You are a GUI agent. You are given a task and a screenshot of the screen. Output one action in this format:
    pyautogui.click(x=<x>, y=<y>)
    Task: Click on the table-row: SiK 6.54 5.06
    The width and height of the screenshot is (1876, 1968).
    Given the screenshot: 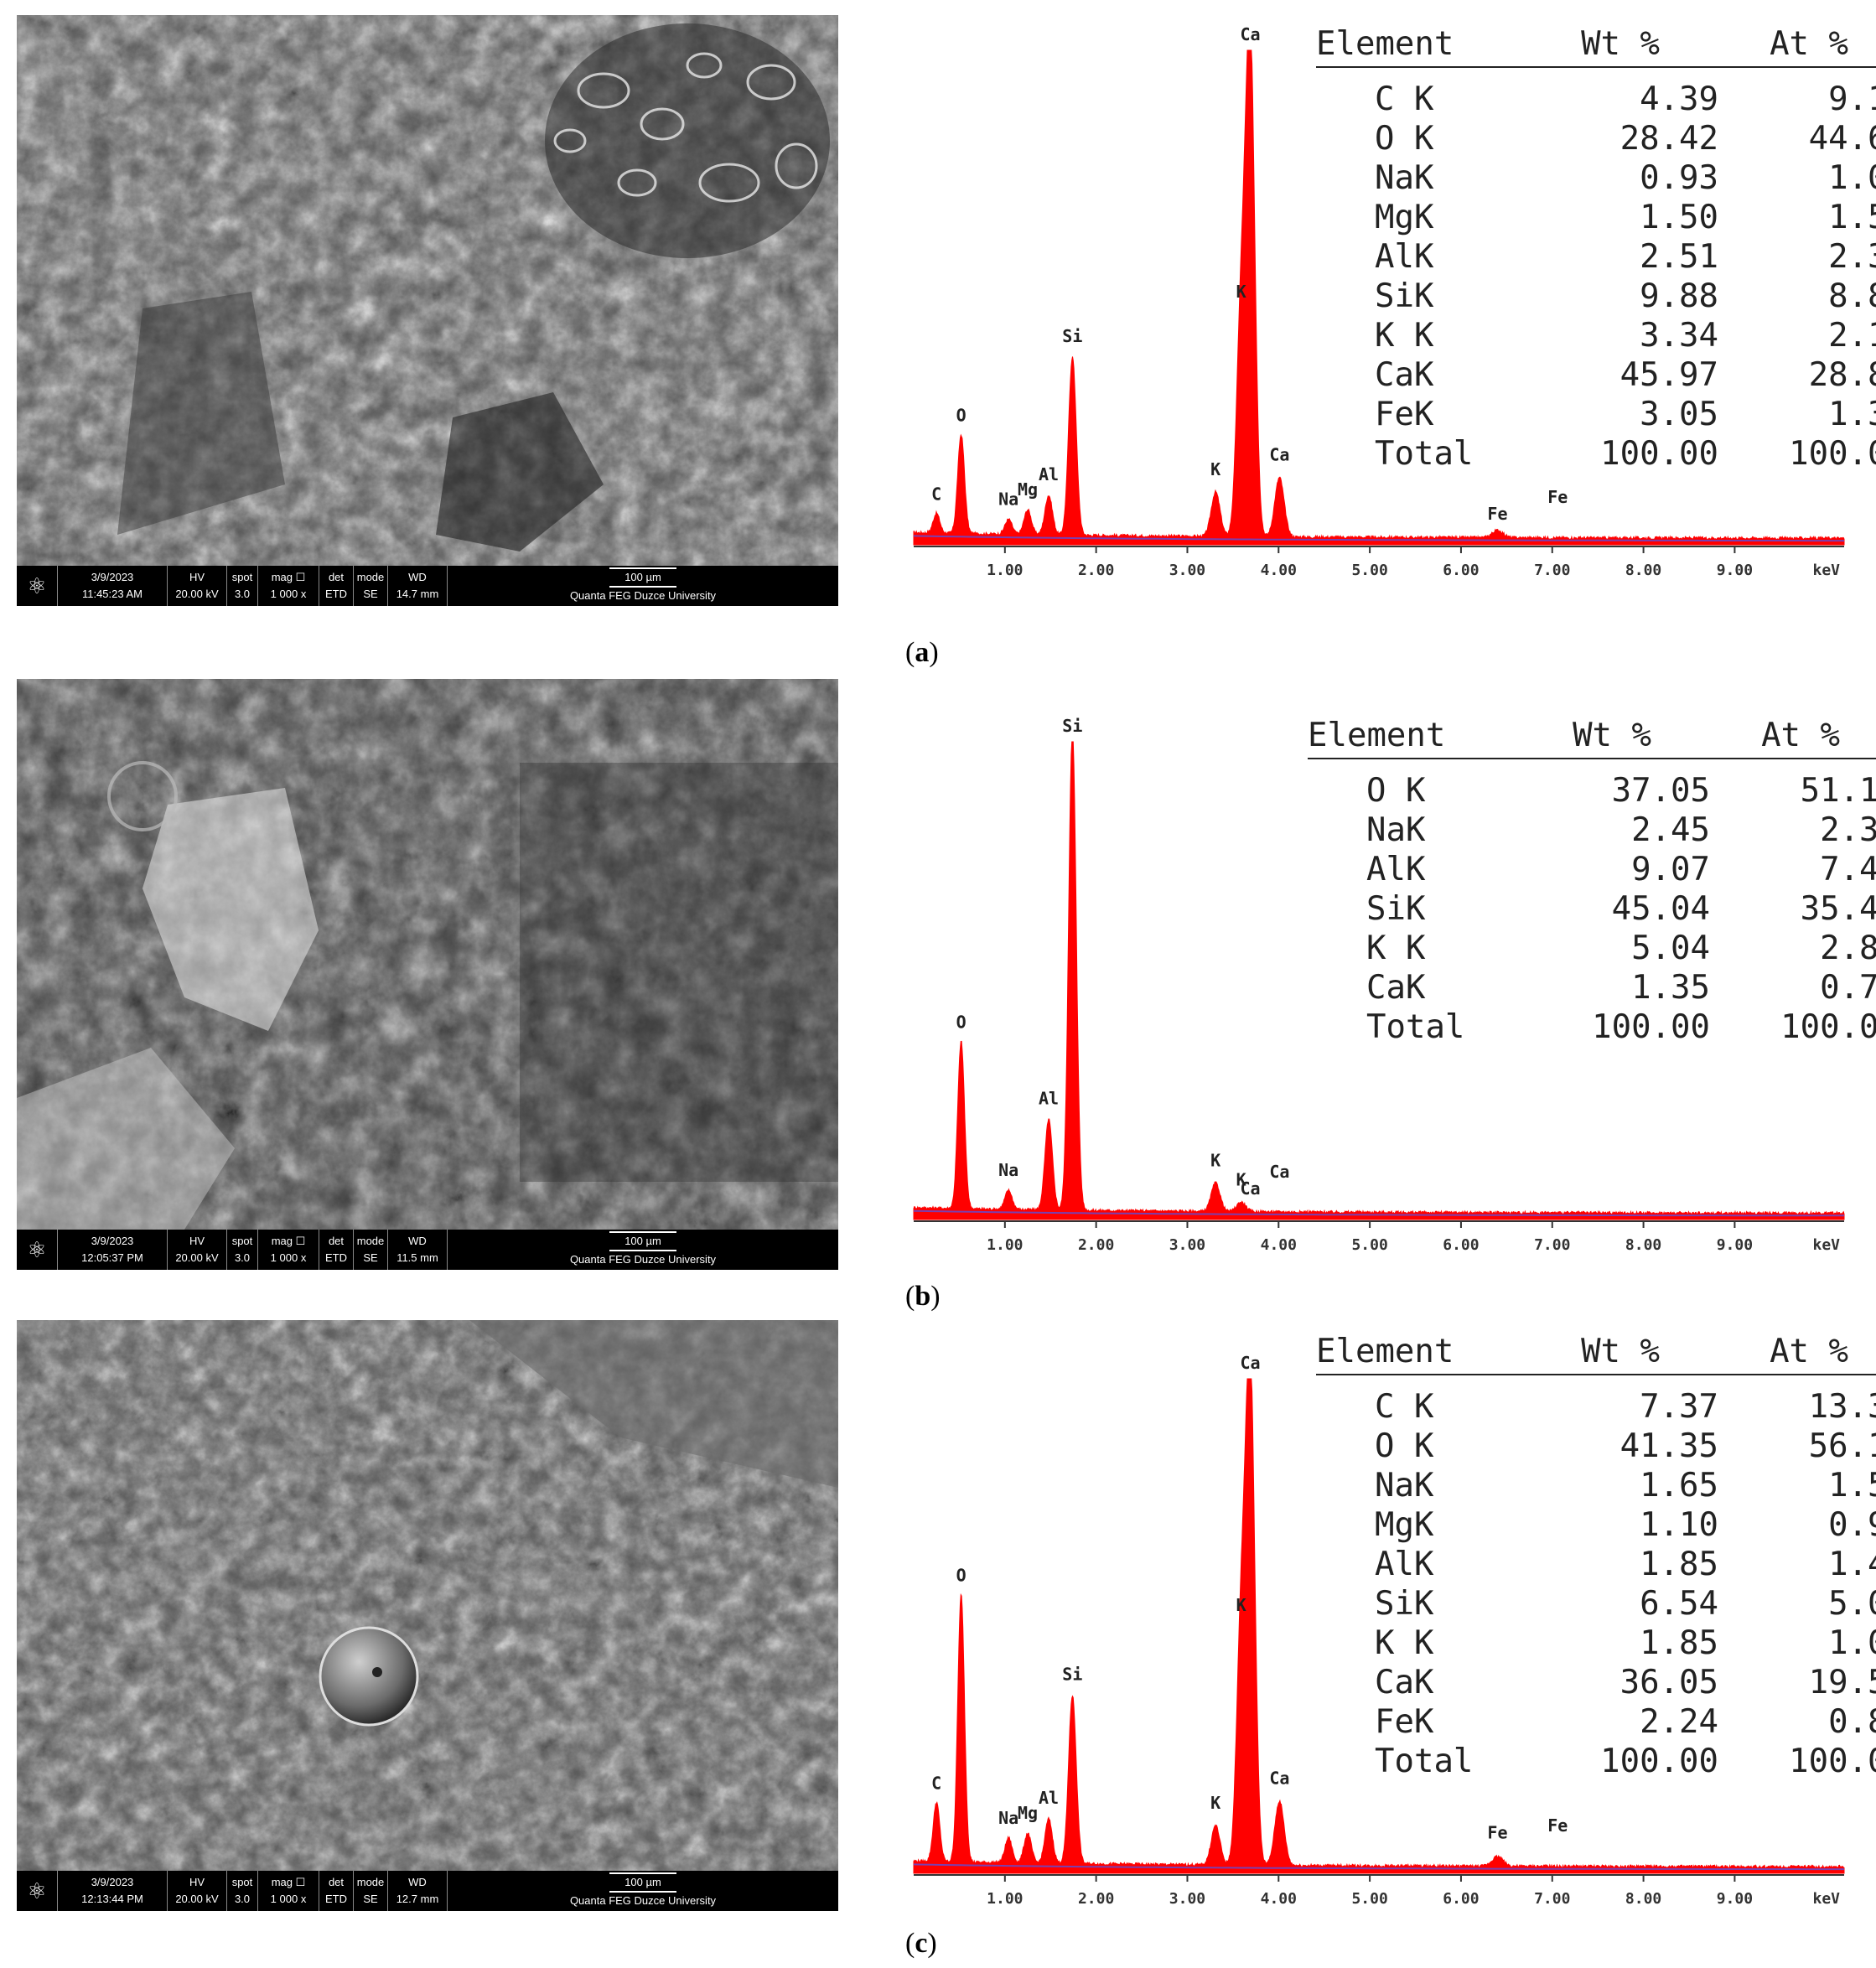 What is the action you would take?
    pyautogui.click(x=1596, y=1604)
    